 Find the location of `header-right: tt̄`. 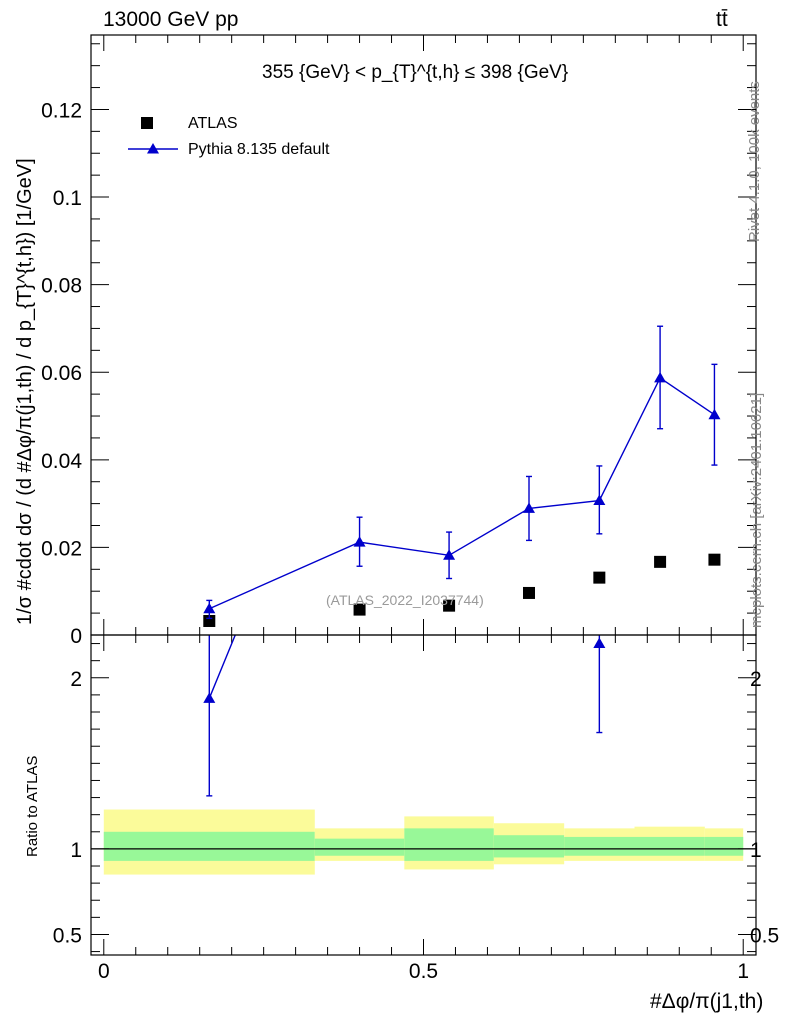

header-right: tt̄ is located at coordinates (722, 19).